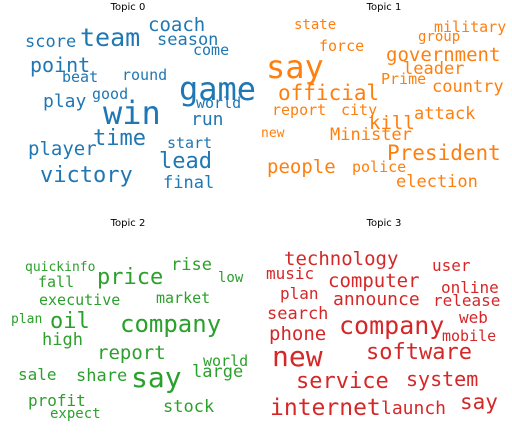 The width and height of the screenshot is (512, 433). I want to click on cloud-word: high, so click(62, 340).